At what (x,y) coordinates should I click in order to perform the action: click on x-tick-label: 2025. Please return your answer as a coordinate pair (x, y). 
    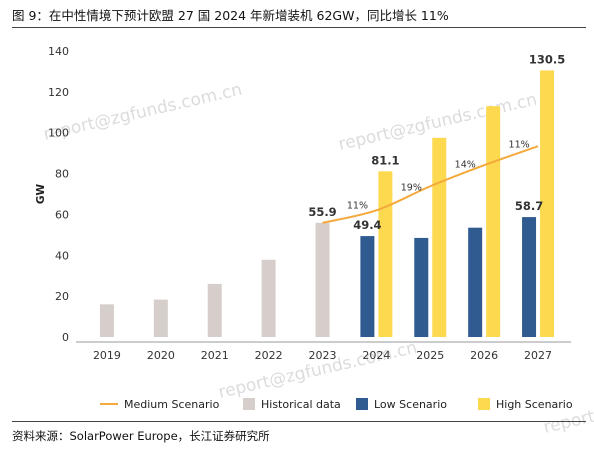
    Looking at the image, I should click on (430, 355).